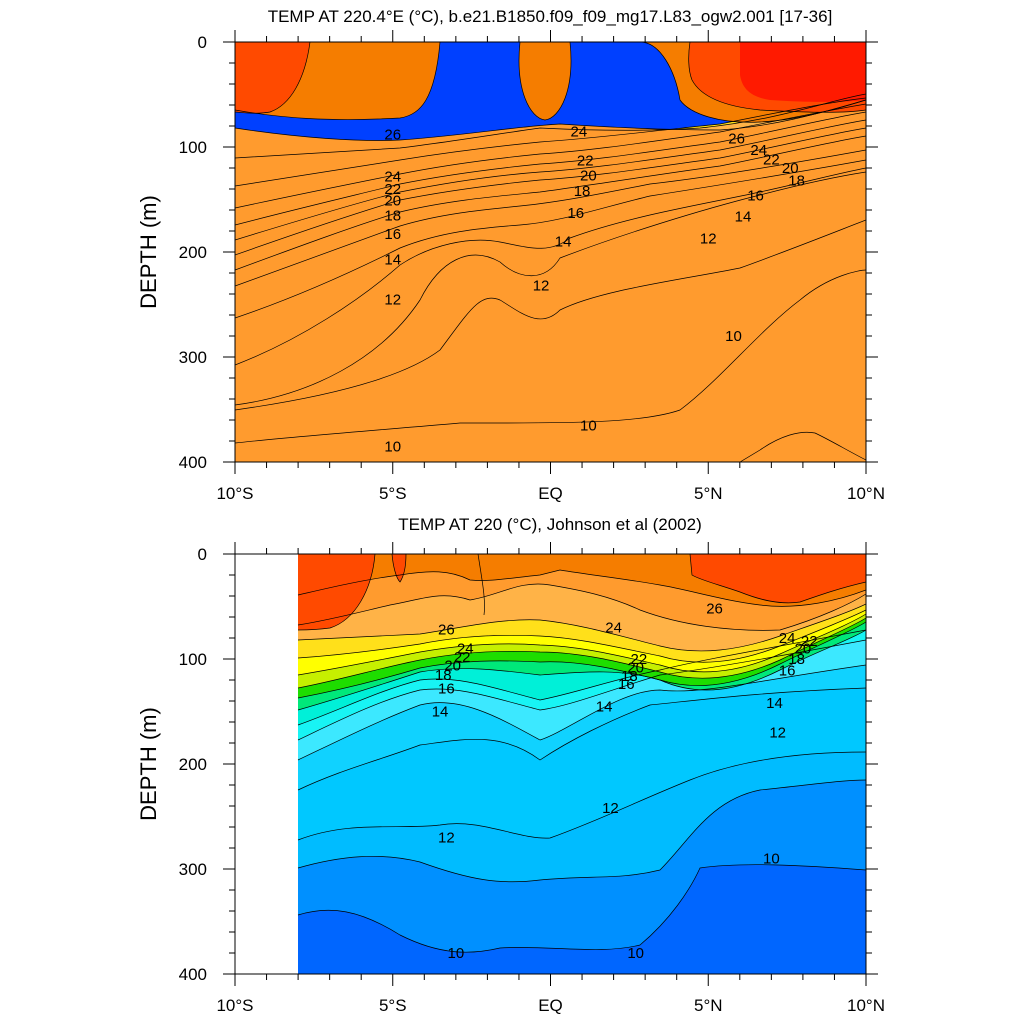 Image resolution: width=1024 pixels, height=1024 pixels. I want to click on bottom-band-t27-left, so click(336, 592).